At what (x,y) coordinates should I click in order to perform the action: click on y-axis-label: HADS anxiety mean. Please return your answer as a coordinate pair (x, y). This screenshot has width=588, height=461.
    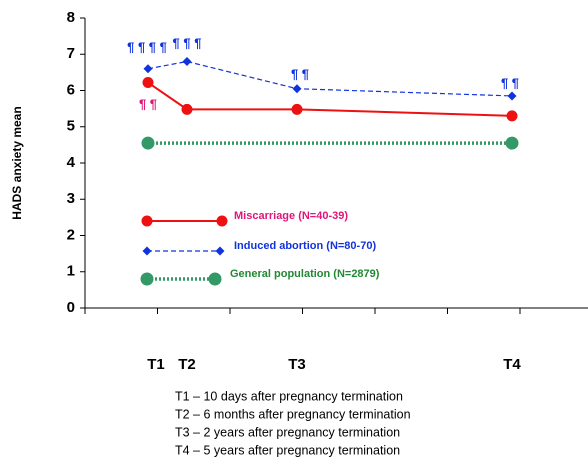
    Looking at the image, I should click on (17, 162).